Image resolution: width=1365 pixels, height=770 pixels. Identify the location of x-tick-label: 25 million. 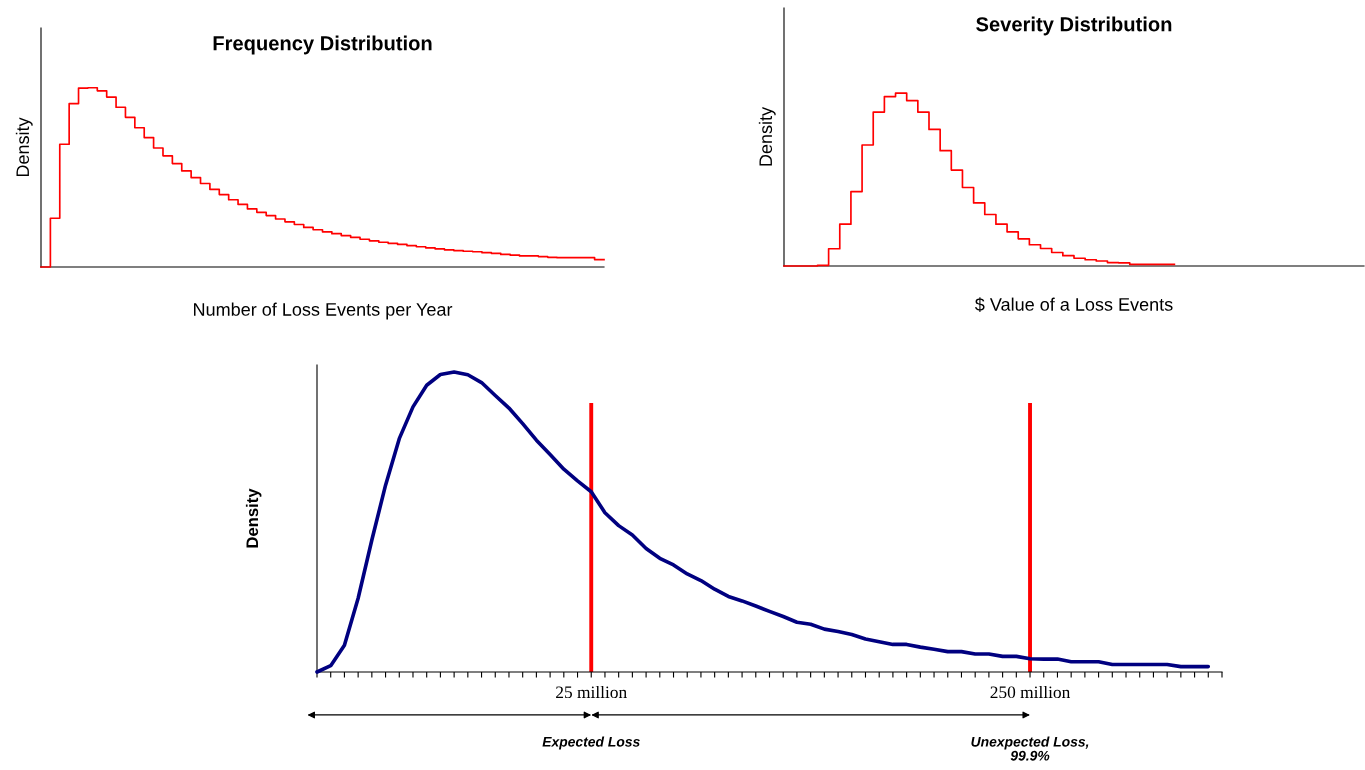
(591, 692).